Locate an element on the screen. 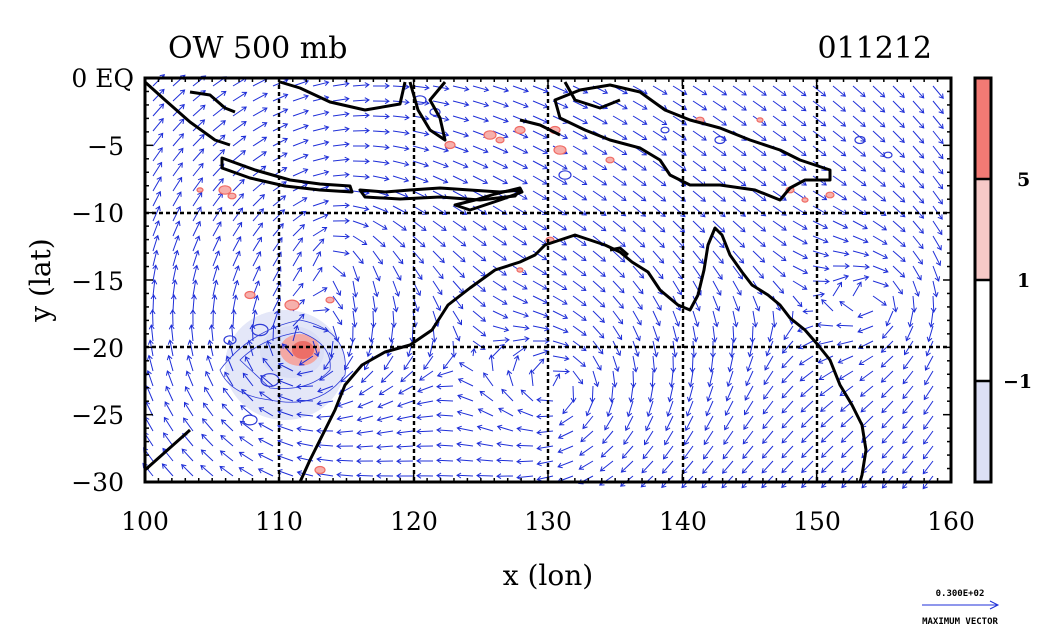  x-tick-label: 100 is located at coordinates (145, 521).